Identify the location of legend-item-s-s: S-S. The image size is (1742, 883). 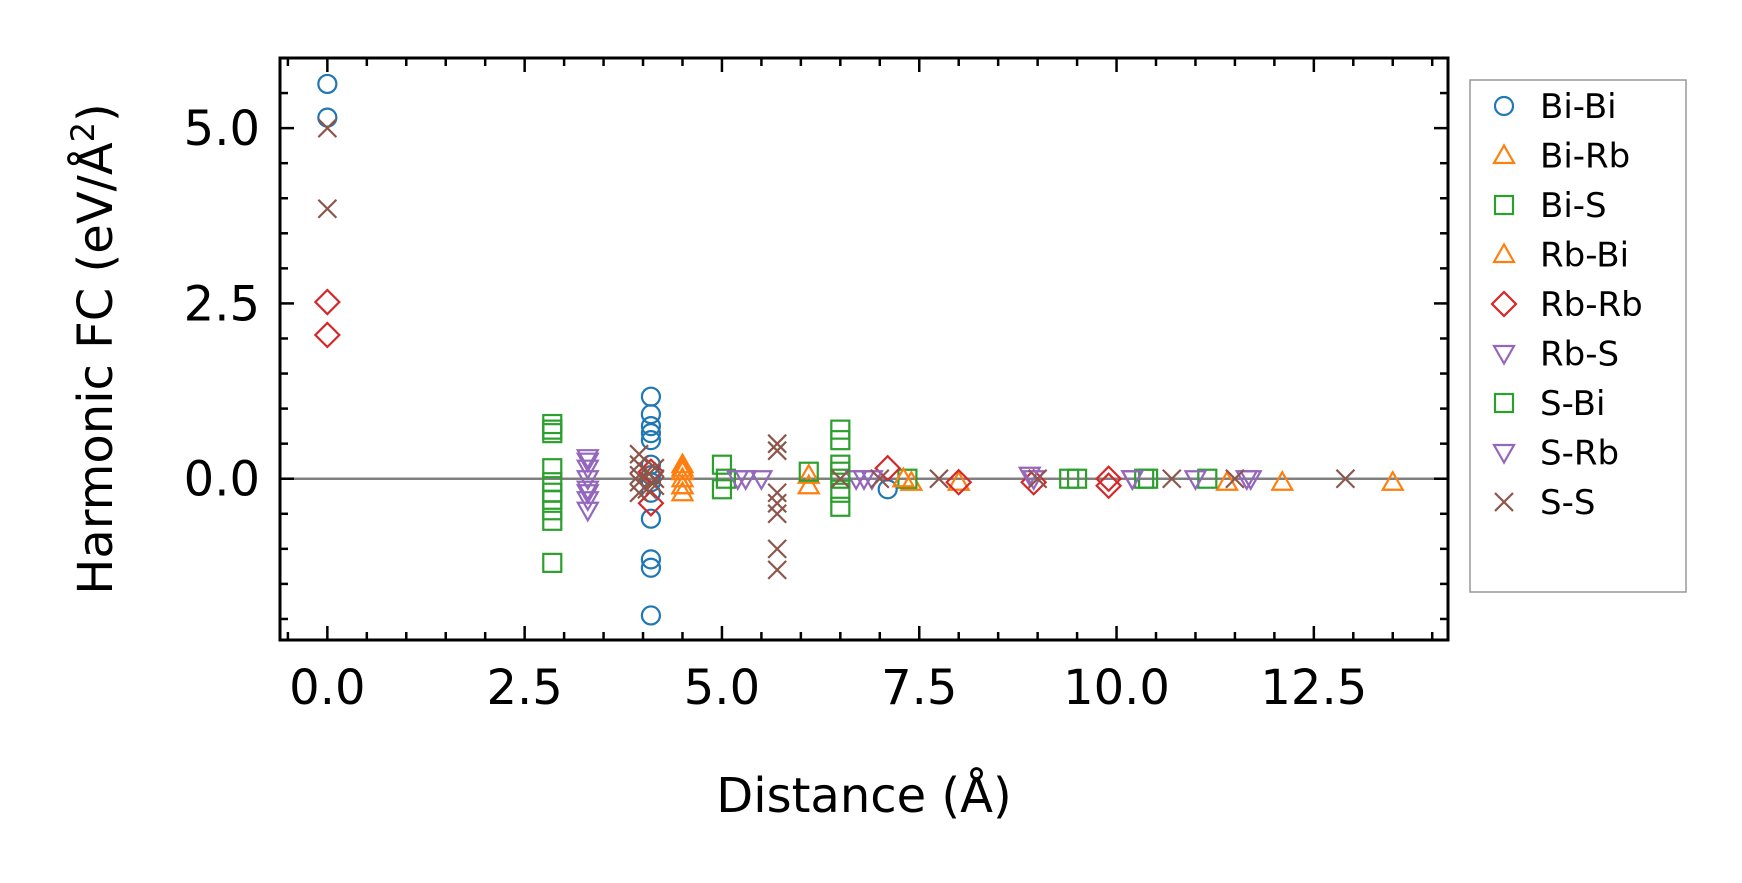
(1544, 503).